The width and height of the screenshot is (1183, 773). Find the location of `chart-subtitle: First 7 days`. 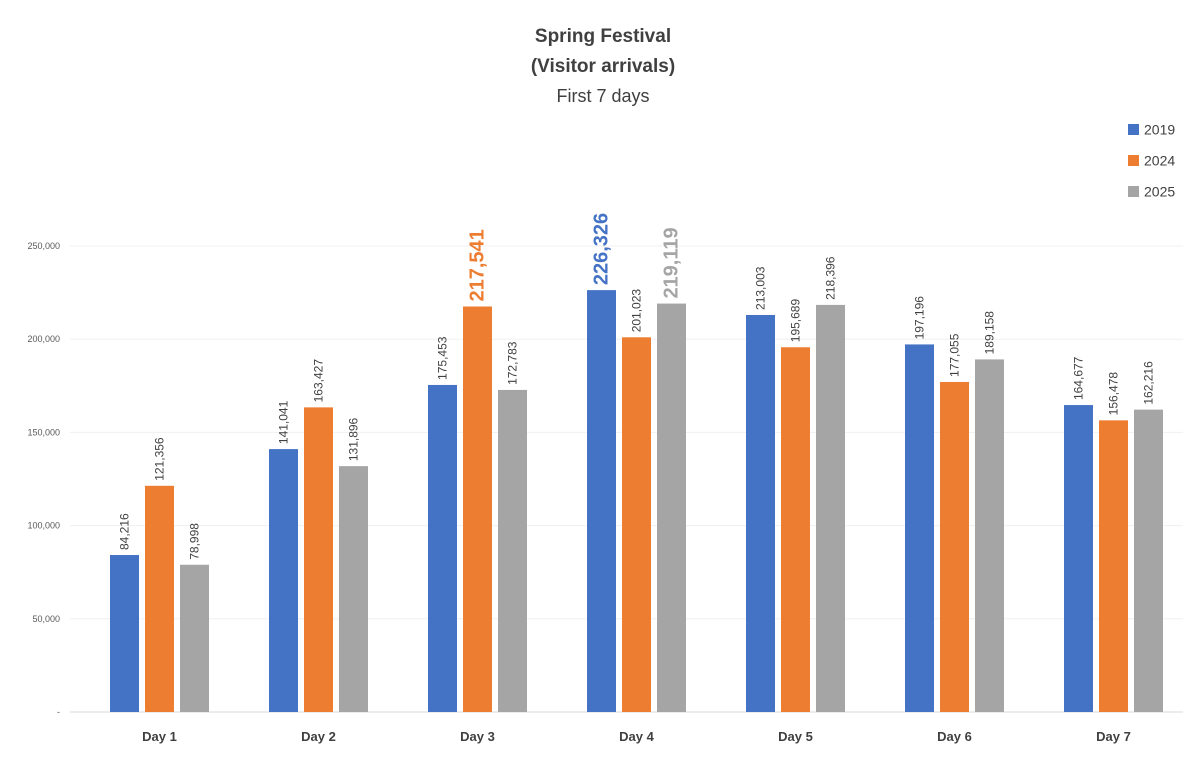

chart-subtitle: First 7 days is located at coordinates (602, 96).